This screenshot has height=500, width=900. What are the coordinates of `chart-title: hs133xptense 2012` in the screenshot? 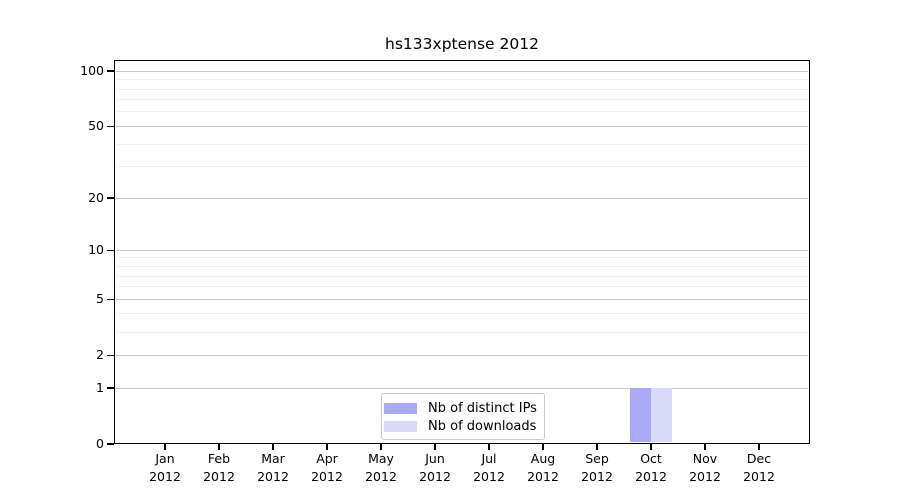 It's located at (462, 44).